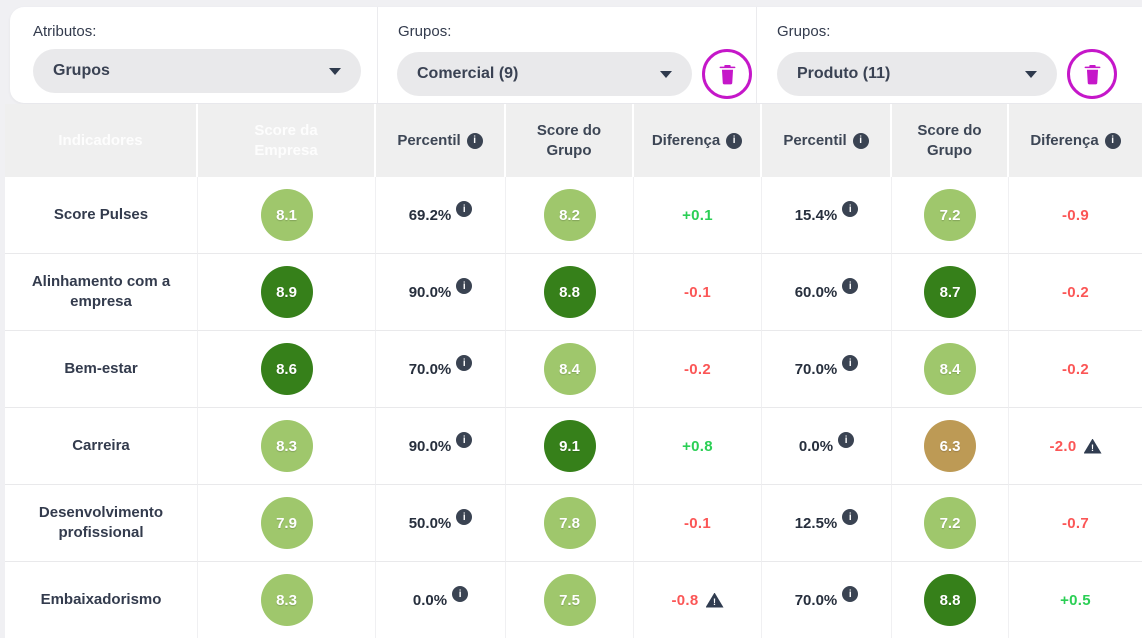 The width and height of the screenshot is (1142, 638). What do you see at coordinates (441, 140) in the screenshot?
I see `header-percentil-1: Percentil i` at bounding box center [441, 140].